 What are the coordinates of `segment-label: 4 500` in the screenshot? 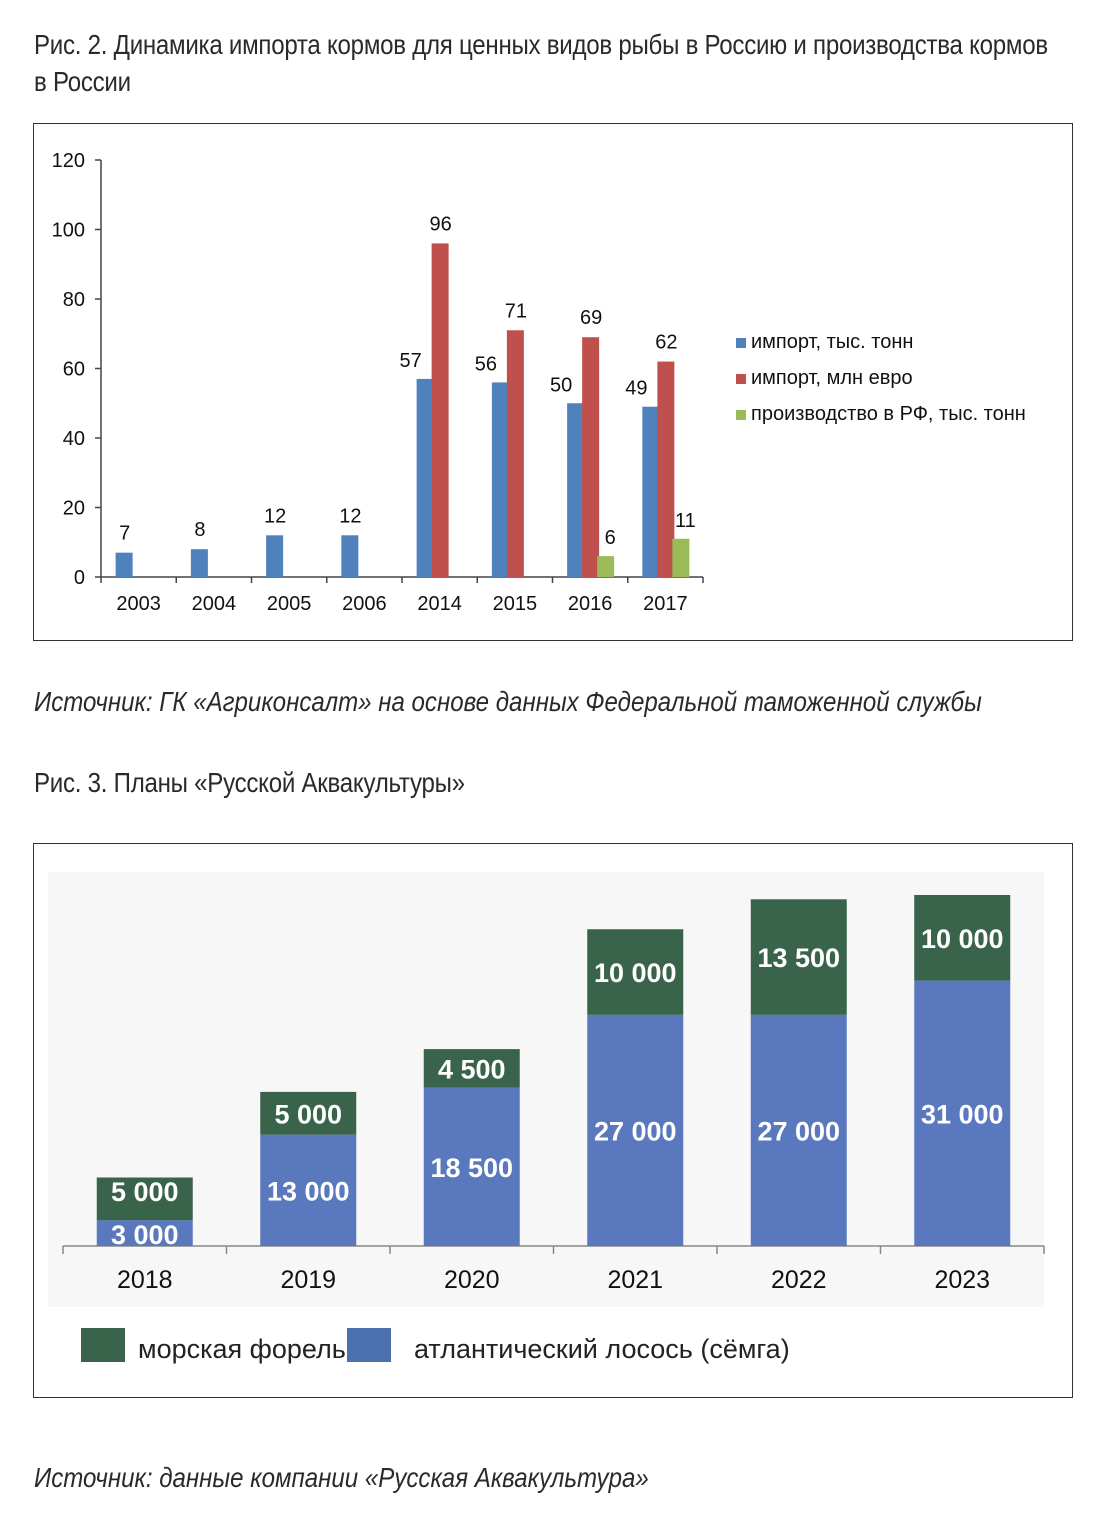 It's located at (472, 1069).